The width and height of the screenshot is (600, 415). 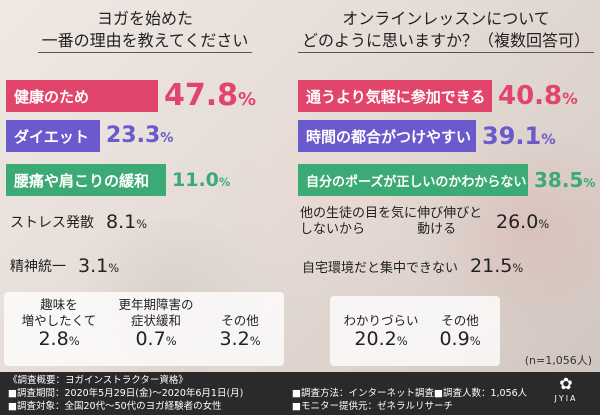 I want to click on question-1-title: ヨガを始めた 一番の理由を教えてください, so click(x=145, y=30).